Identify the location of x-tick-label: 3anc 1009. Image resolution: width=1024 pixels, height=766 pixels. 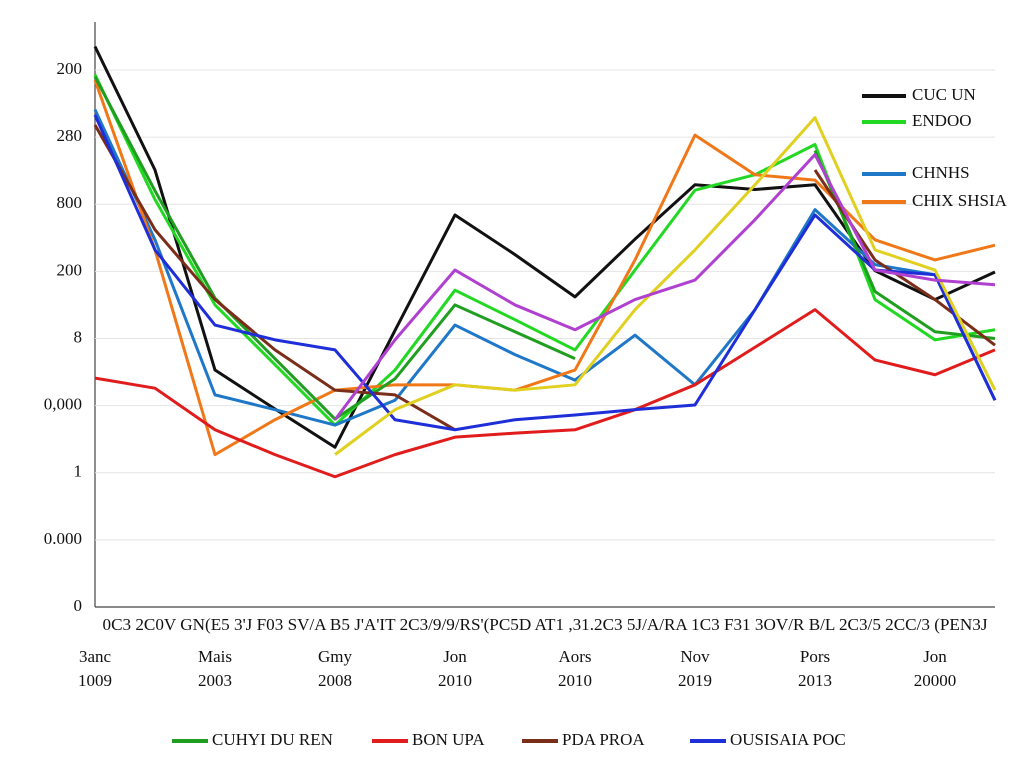
(95, 668).